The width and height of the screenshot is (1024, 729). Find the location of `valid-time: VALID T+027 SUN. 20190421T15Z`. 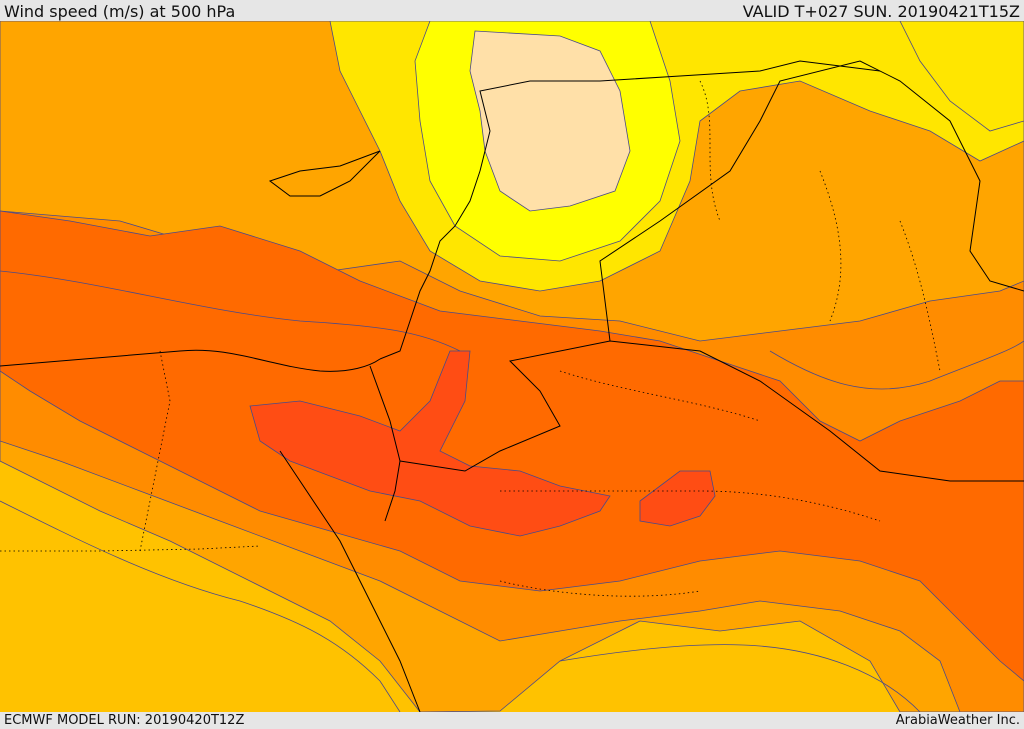

valid-time: VALID T+027 SUN. 20190421T15Z is located at coordinates (881, 11).